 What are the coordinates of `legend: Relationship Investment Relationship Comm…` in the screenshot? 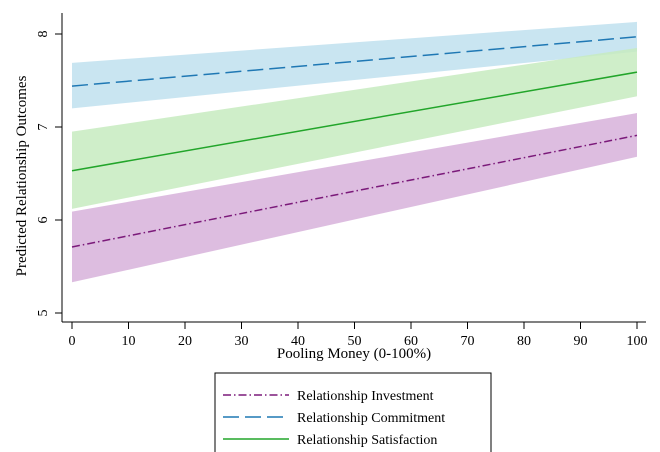 It's located at (353, 412).